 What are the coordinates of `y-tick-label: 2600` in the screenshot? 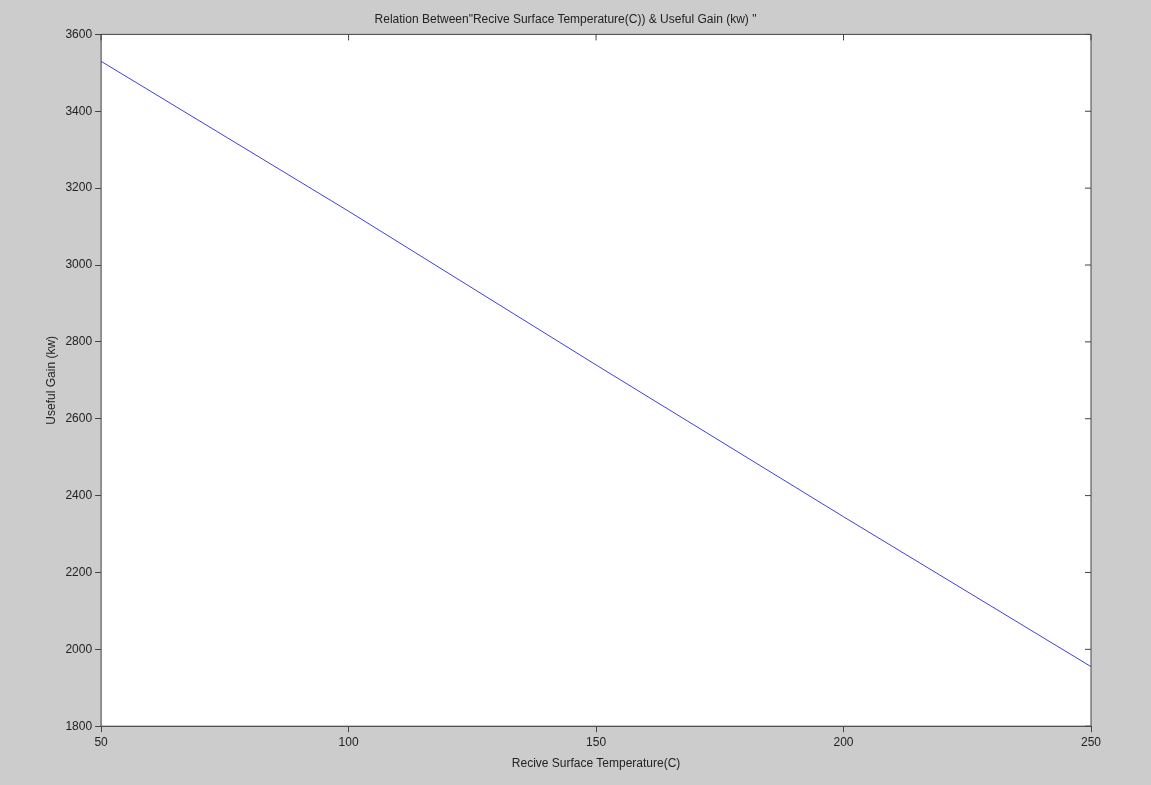 It's located at (79, 418).